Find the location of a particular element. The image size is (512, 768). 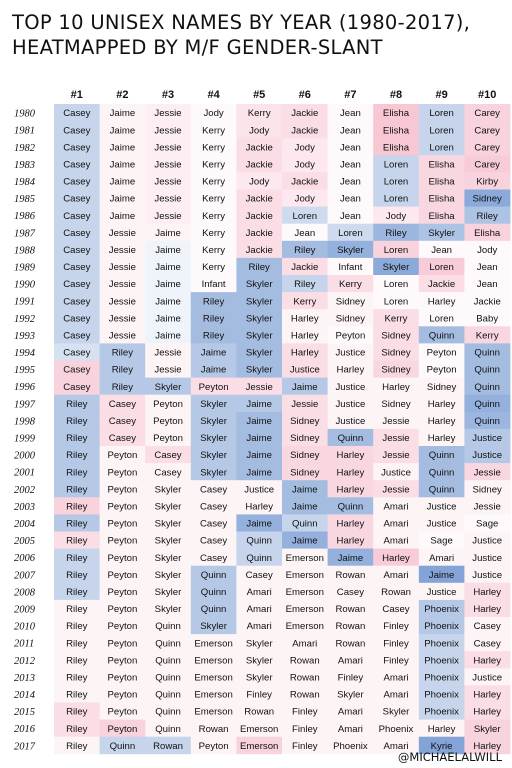

cell-label: Phoenix is located at coordinates (441, 660).